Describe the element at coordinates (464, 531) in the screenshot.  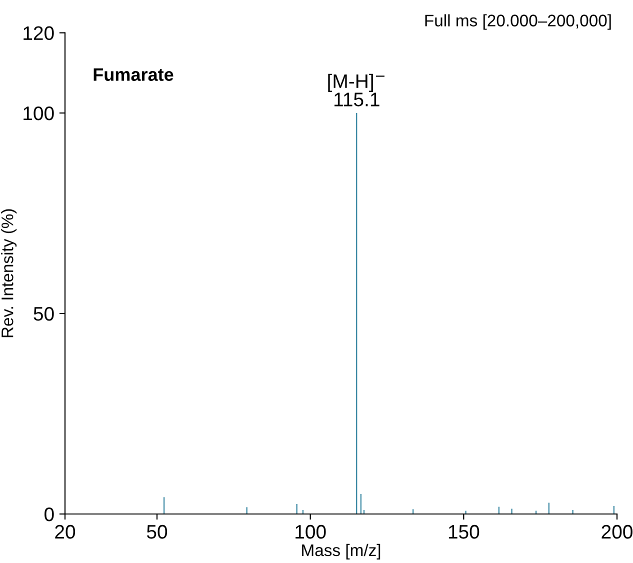
I see `x-tick-label: 150` at that location.